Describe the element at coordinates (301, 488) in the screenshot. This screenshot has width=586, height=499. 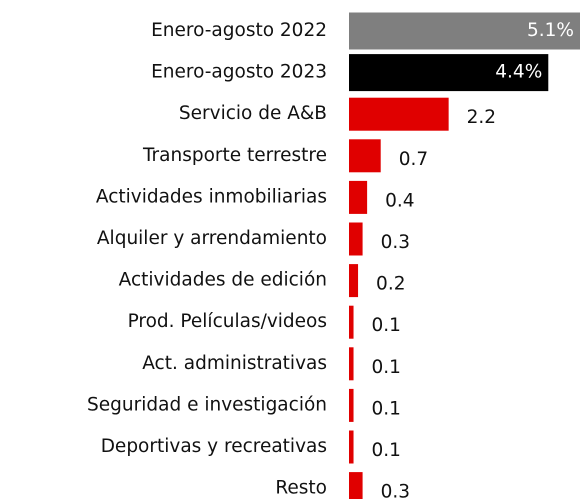
I see `category-label: Resto` at that location.